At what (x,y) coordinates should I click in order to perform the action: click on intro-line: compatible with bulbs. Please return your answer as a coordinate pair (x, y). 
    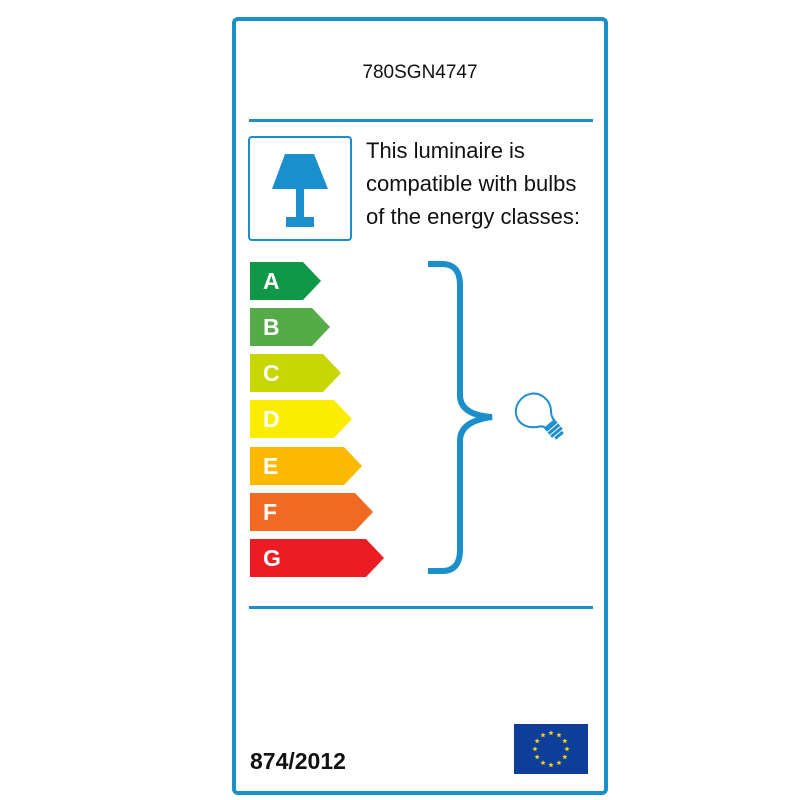
    Looking at the image, I should click on (471, 183).